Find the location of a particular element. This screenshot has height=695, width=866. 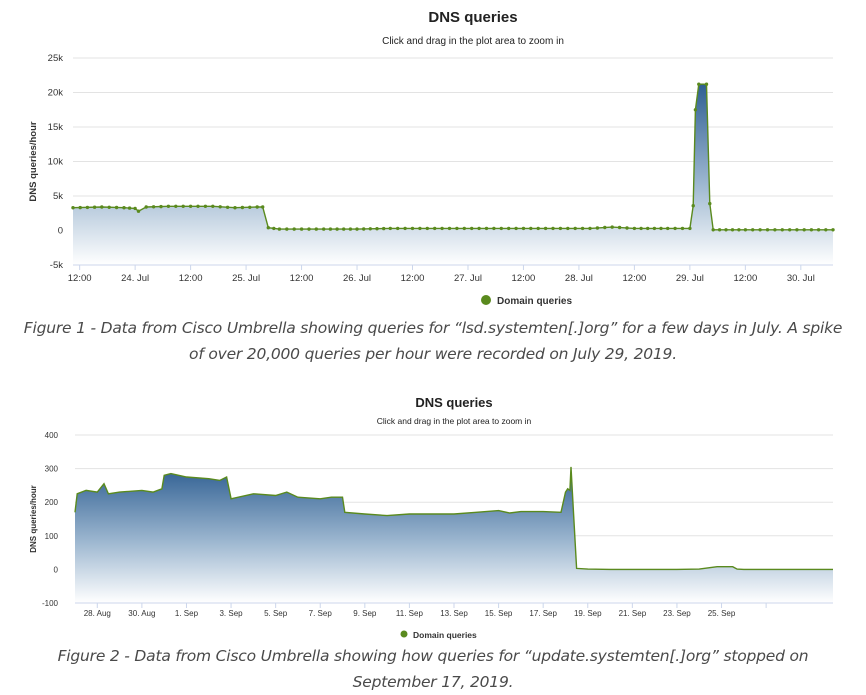

x-tick-label: 5. Sep is located at coordinates (276, 613).